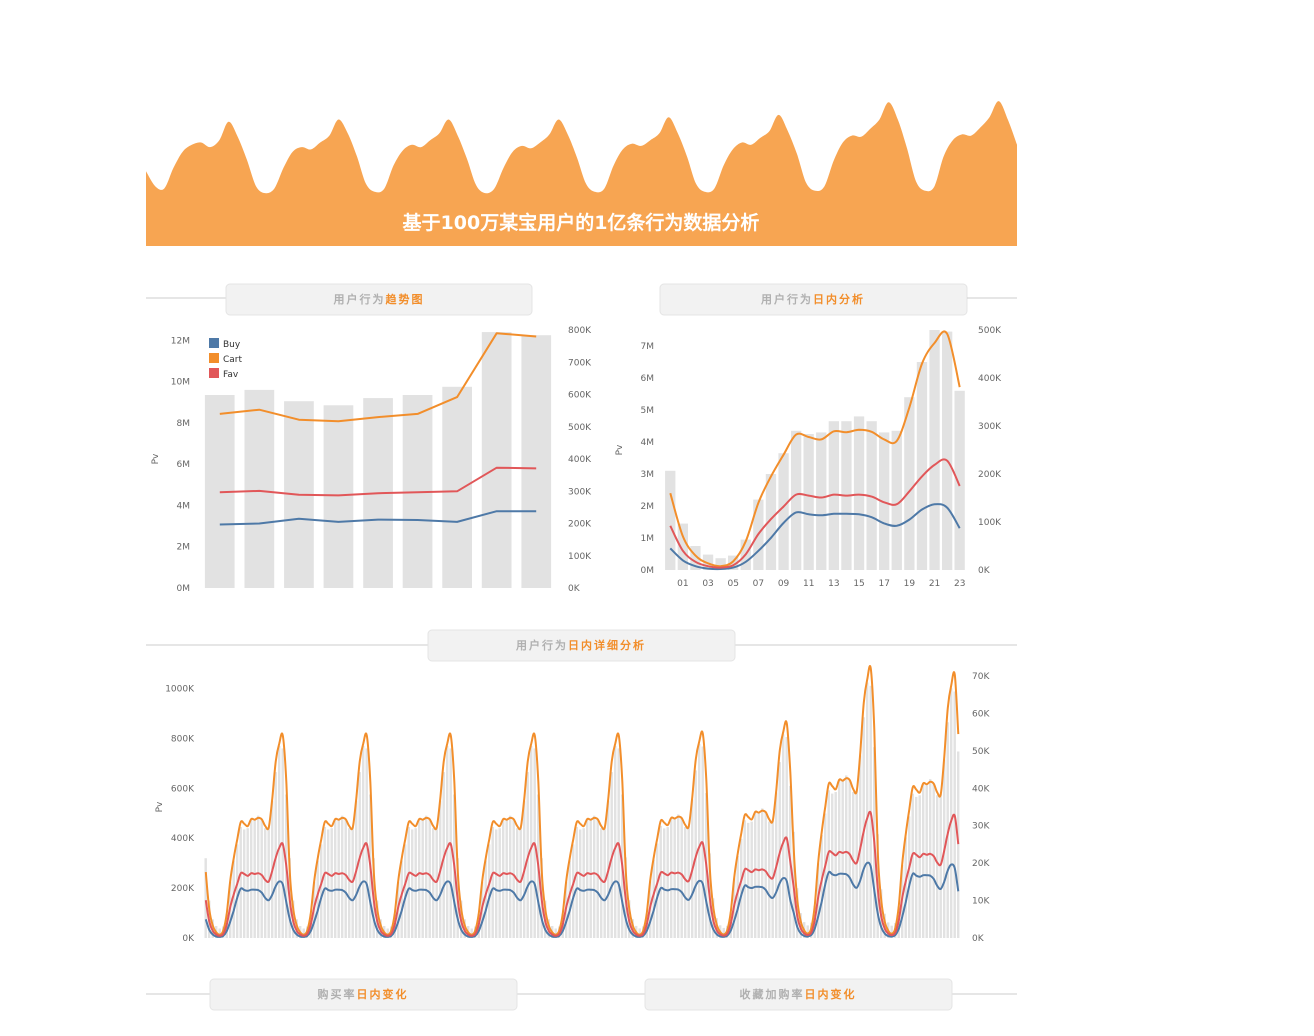 The width and height of the screenshot is (1314, 1036). What do you see at coordinates (682, 584) in the screenshot?
I see `x-tick-label: 01` at bounding box center [682, 584].